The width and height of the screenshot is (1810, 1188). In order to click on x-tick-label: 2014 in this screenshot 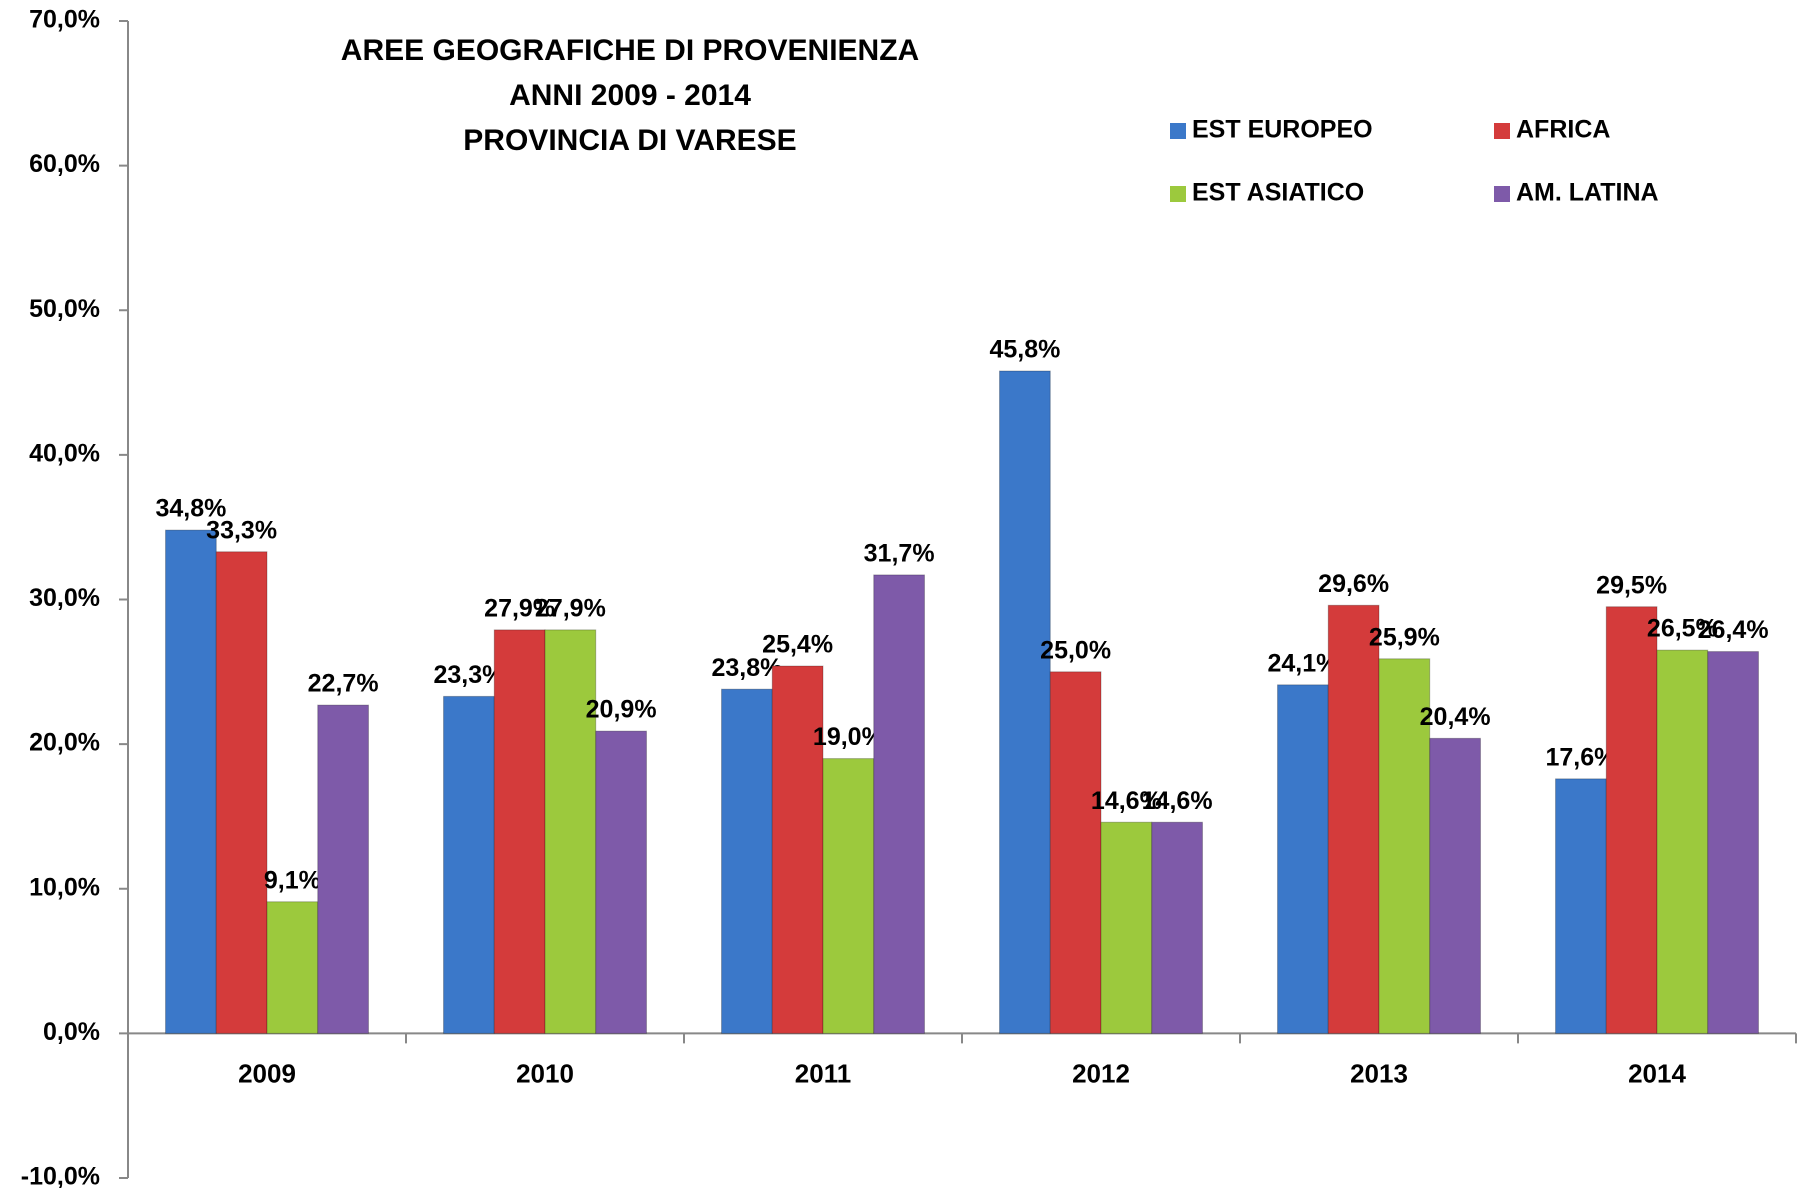, I will do `click(1657, 1073)`.